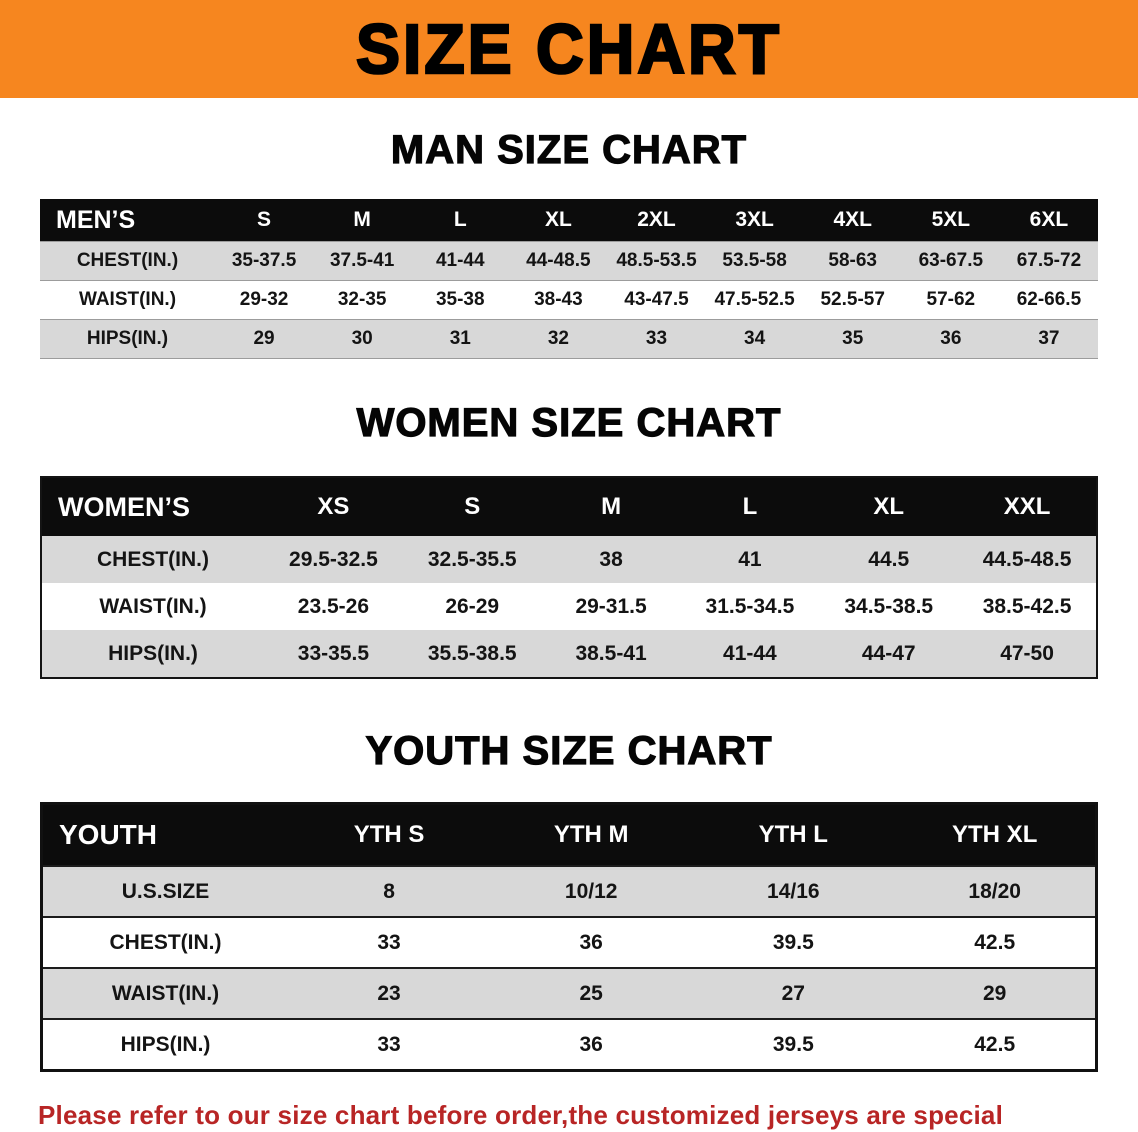  I want to click on cell: 31, so click(460, 338).